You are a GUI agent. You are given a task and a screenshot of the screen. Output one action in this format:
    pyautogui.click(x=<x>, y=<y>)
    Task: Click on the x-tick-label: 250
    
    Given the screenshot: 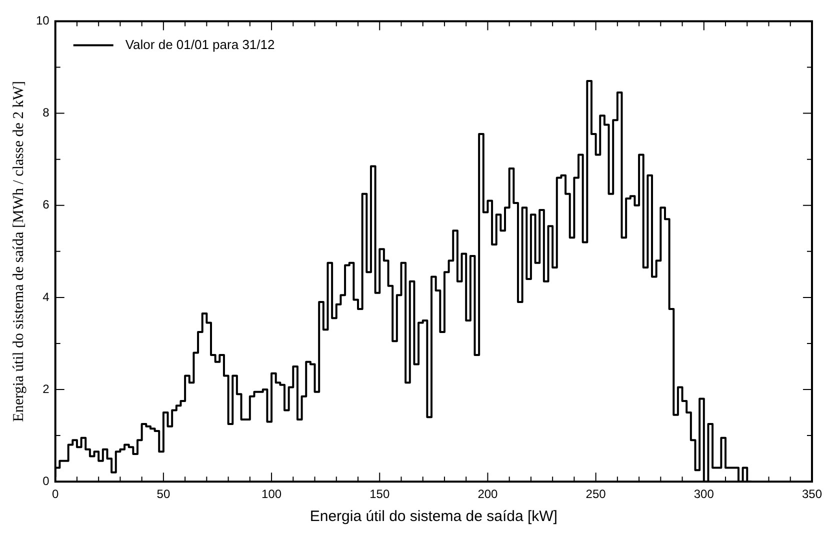 What is the action you would take?
    pyautogui.click(x=596, y=494)
    